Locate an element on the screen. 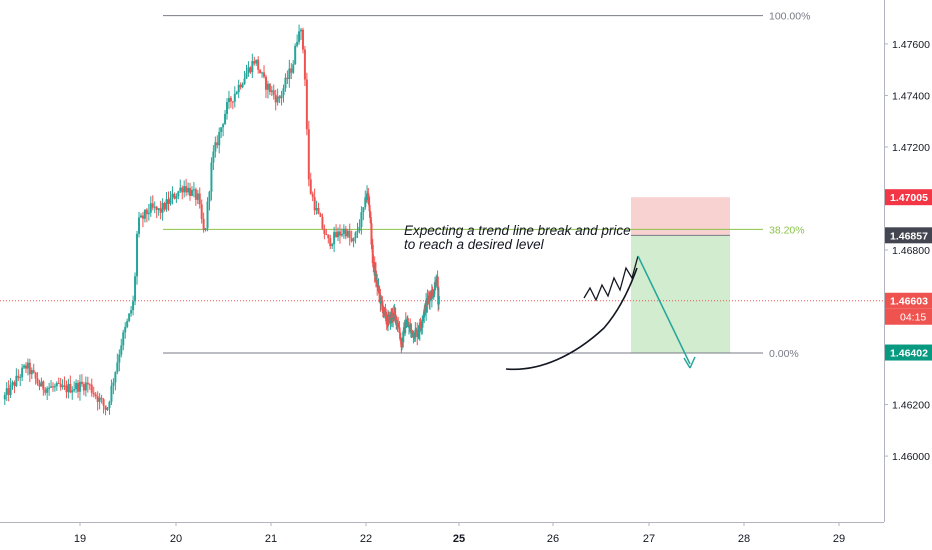  fib-level-label: 100.00% is located at coordinates (789, 17).